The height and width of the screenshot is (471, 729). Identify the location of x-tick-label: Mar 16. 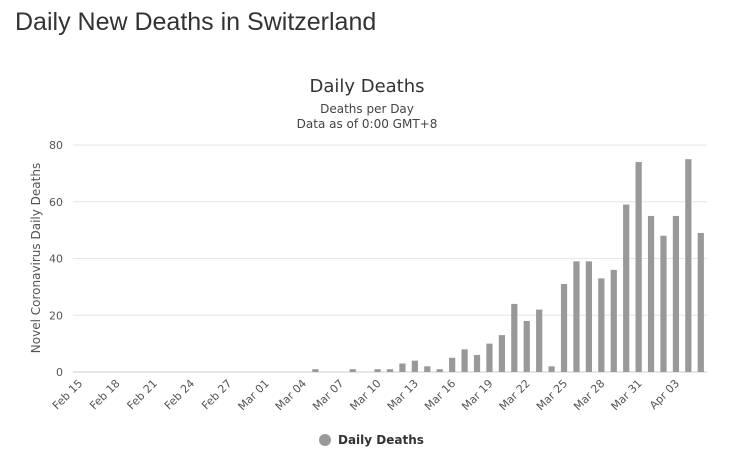
(440, 395).